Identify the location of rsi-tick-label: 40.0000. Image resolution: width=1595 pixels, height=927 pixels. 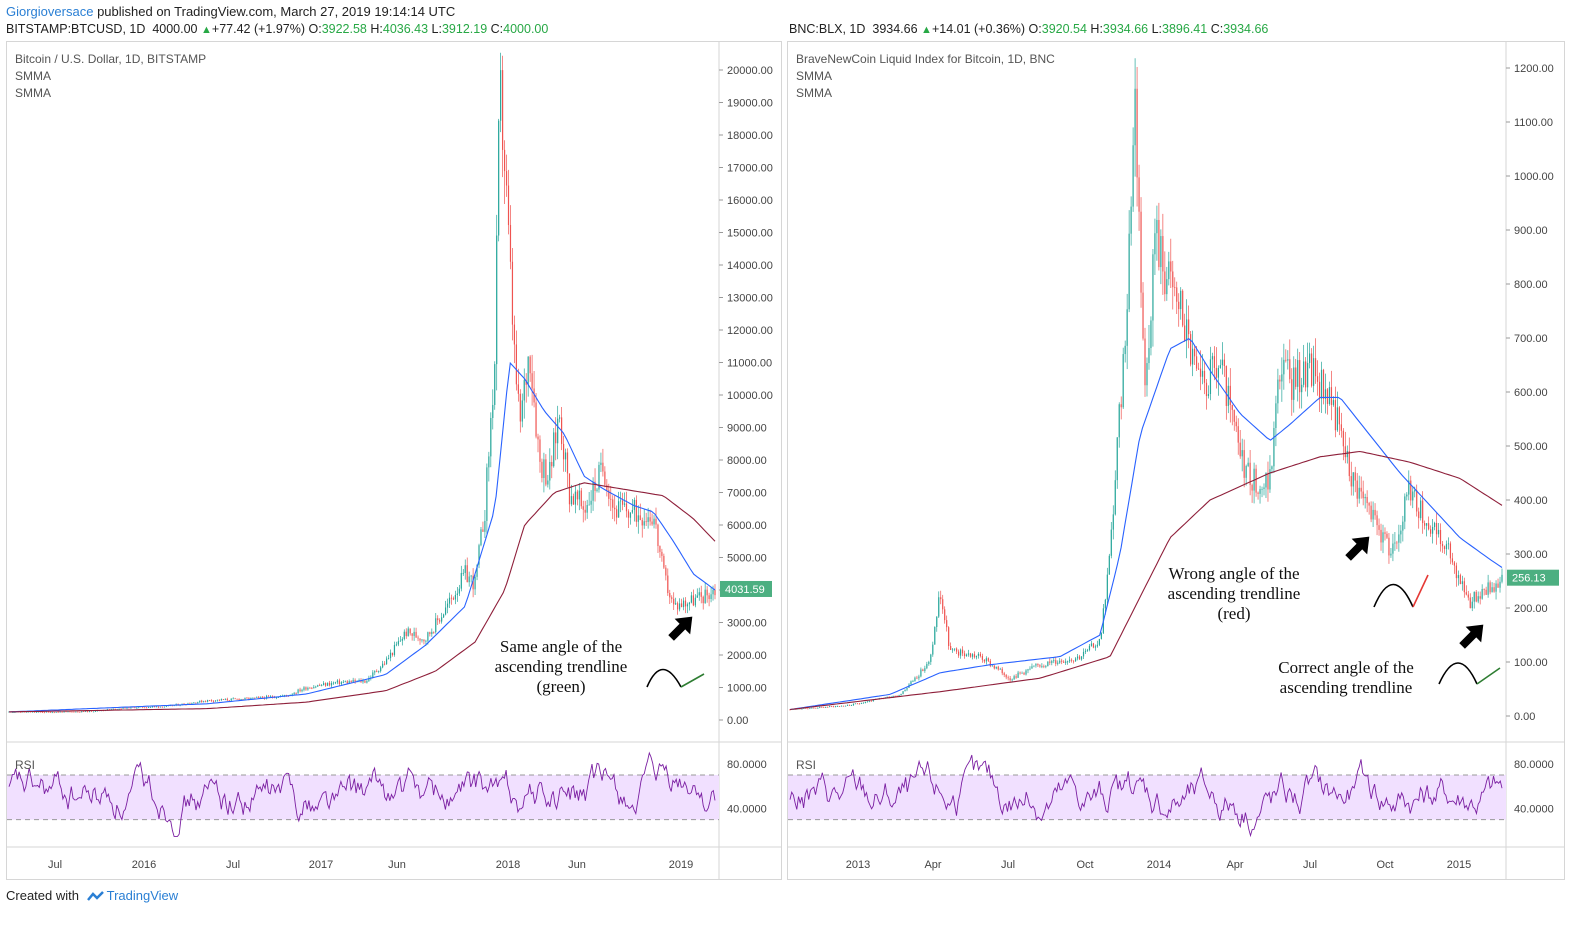
(1534, 809).